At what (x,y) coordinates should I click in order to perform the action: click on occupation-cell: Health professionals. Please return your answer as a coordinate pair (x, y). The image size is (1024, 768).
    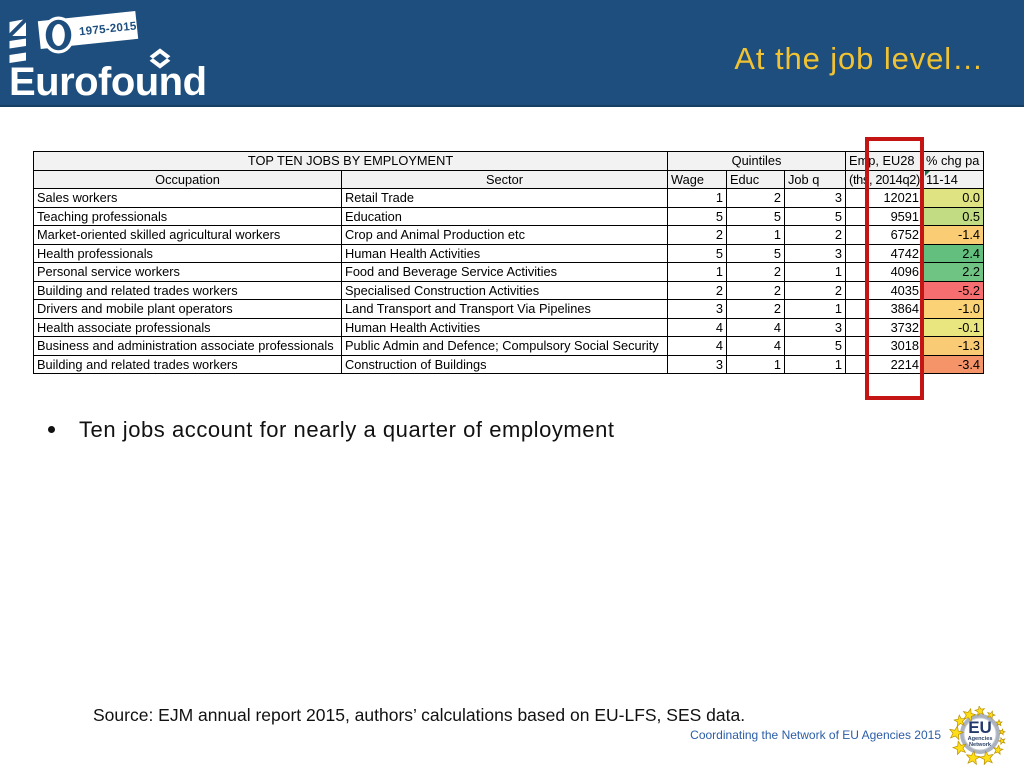
    Looking at the image, I should click on (187, 253).